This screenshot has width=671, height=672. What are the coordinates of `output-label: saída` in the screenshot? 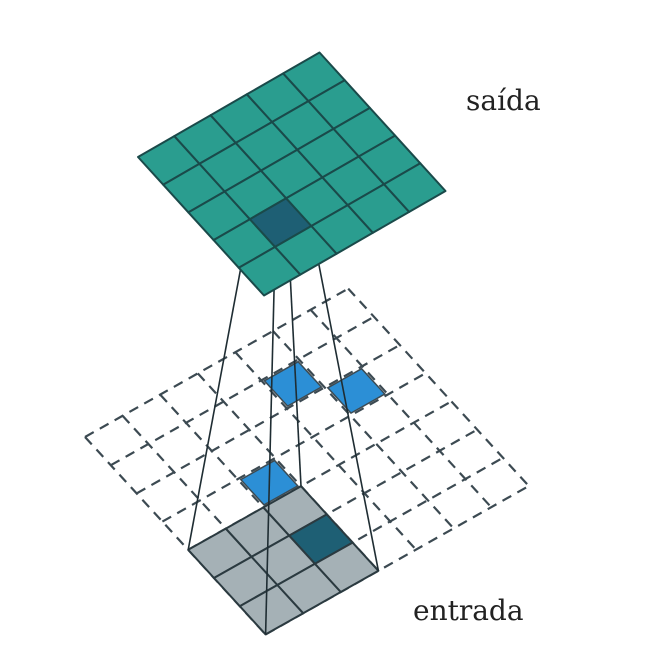 It's located at (503, 100).